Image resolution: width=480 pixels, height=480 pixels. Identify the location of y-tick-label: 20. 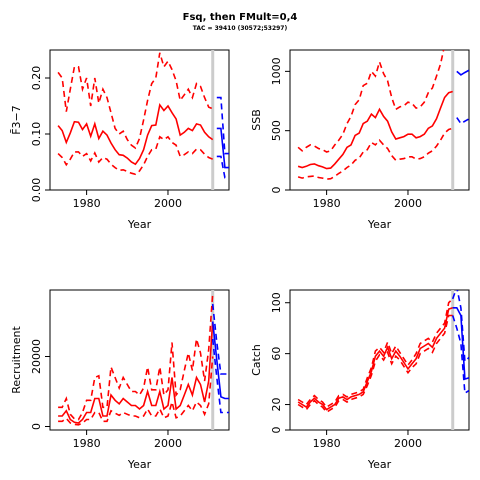
(276, 405).